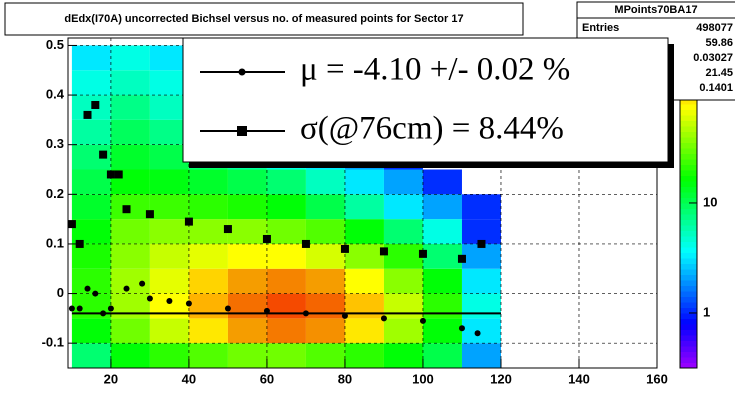 The image size is (735, 413). Describe the element at coordinates (714, 28) in the screenshot. I see `stats-value: 498077` at that location.